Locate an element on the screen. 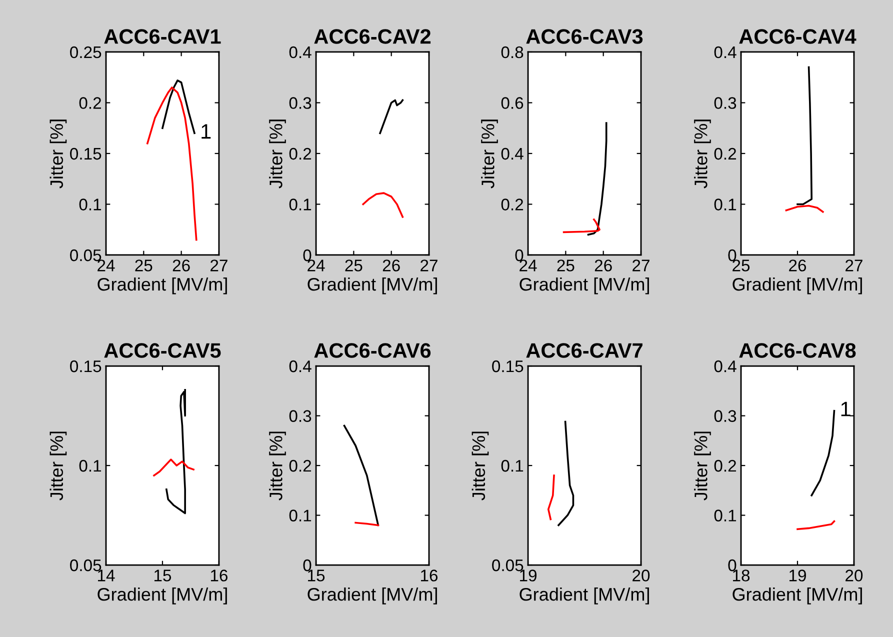 Image resolution: width=893 pixels, height=637 pixels. x-tick-label: 15 is located at coordinates (316, 576).